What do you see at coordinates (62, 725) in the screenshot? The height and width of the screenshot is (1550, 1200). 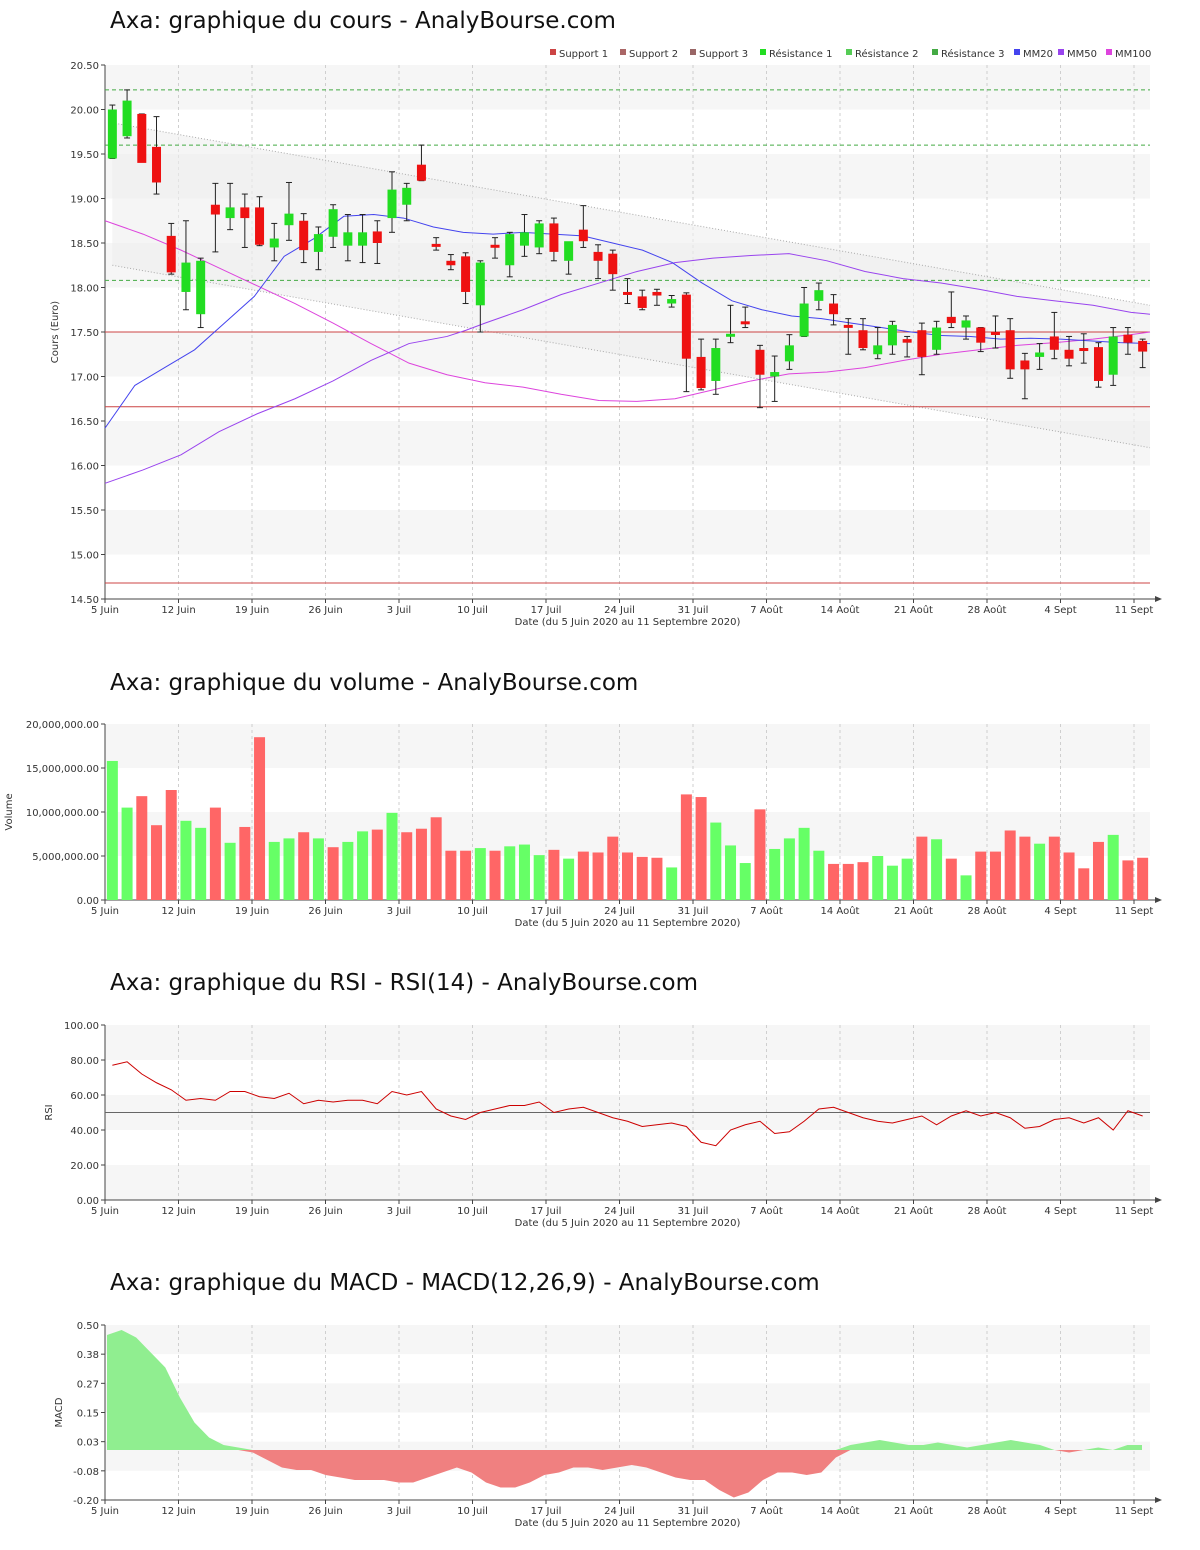 I see `y-tick-label: 20,000,000.00` at bounding box center [62, 725].